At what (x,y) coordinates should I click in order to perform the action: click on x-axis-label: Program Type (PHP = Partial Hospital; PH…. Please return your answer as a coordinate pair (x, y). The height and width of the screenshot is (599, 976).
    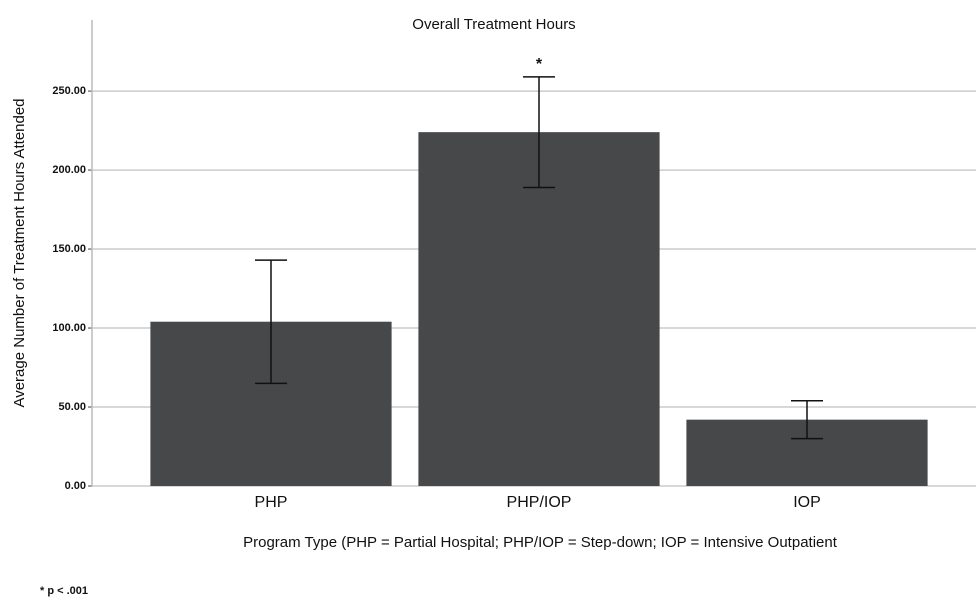
    Looking at the image, I should click on (540, 542).